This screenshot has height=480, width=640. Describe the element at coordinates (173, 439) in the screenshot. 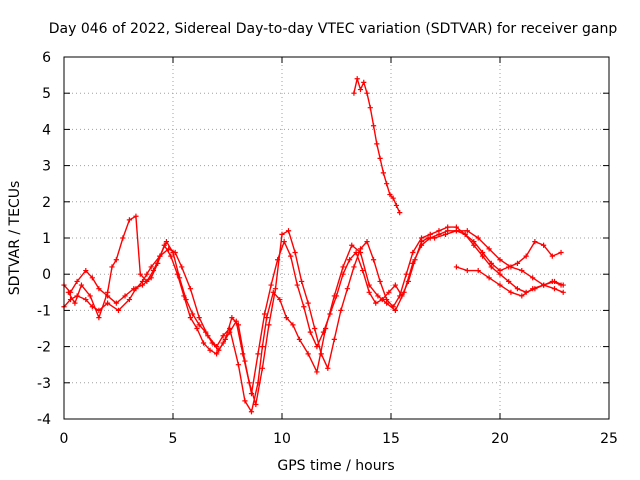

I see `x-tick-label: 5` at that location.